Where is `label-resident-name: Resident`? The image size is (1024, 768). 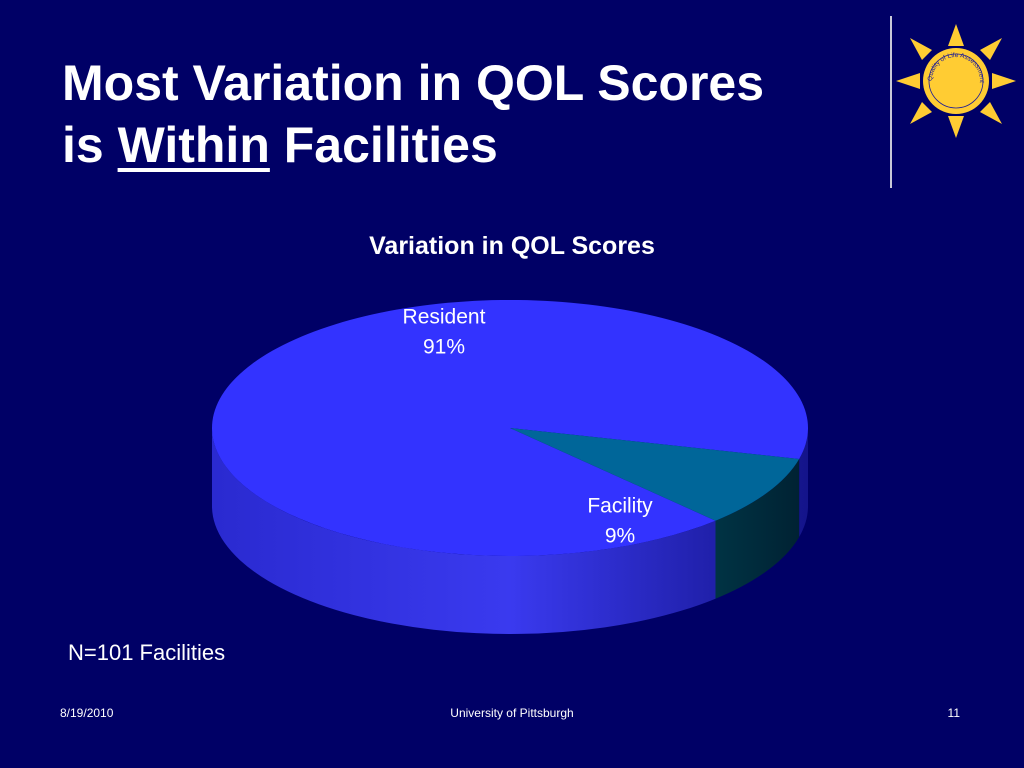 label-resident-name: Resident is located at coordinates (444, 317).